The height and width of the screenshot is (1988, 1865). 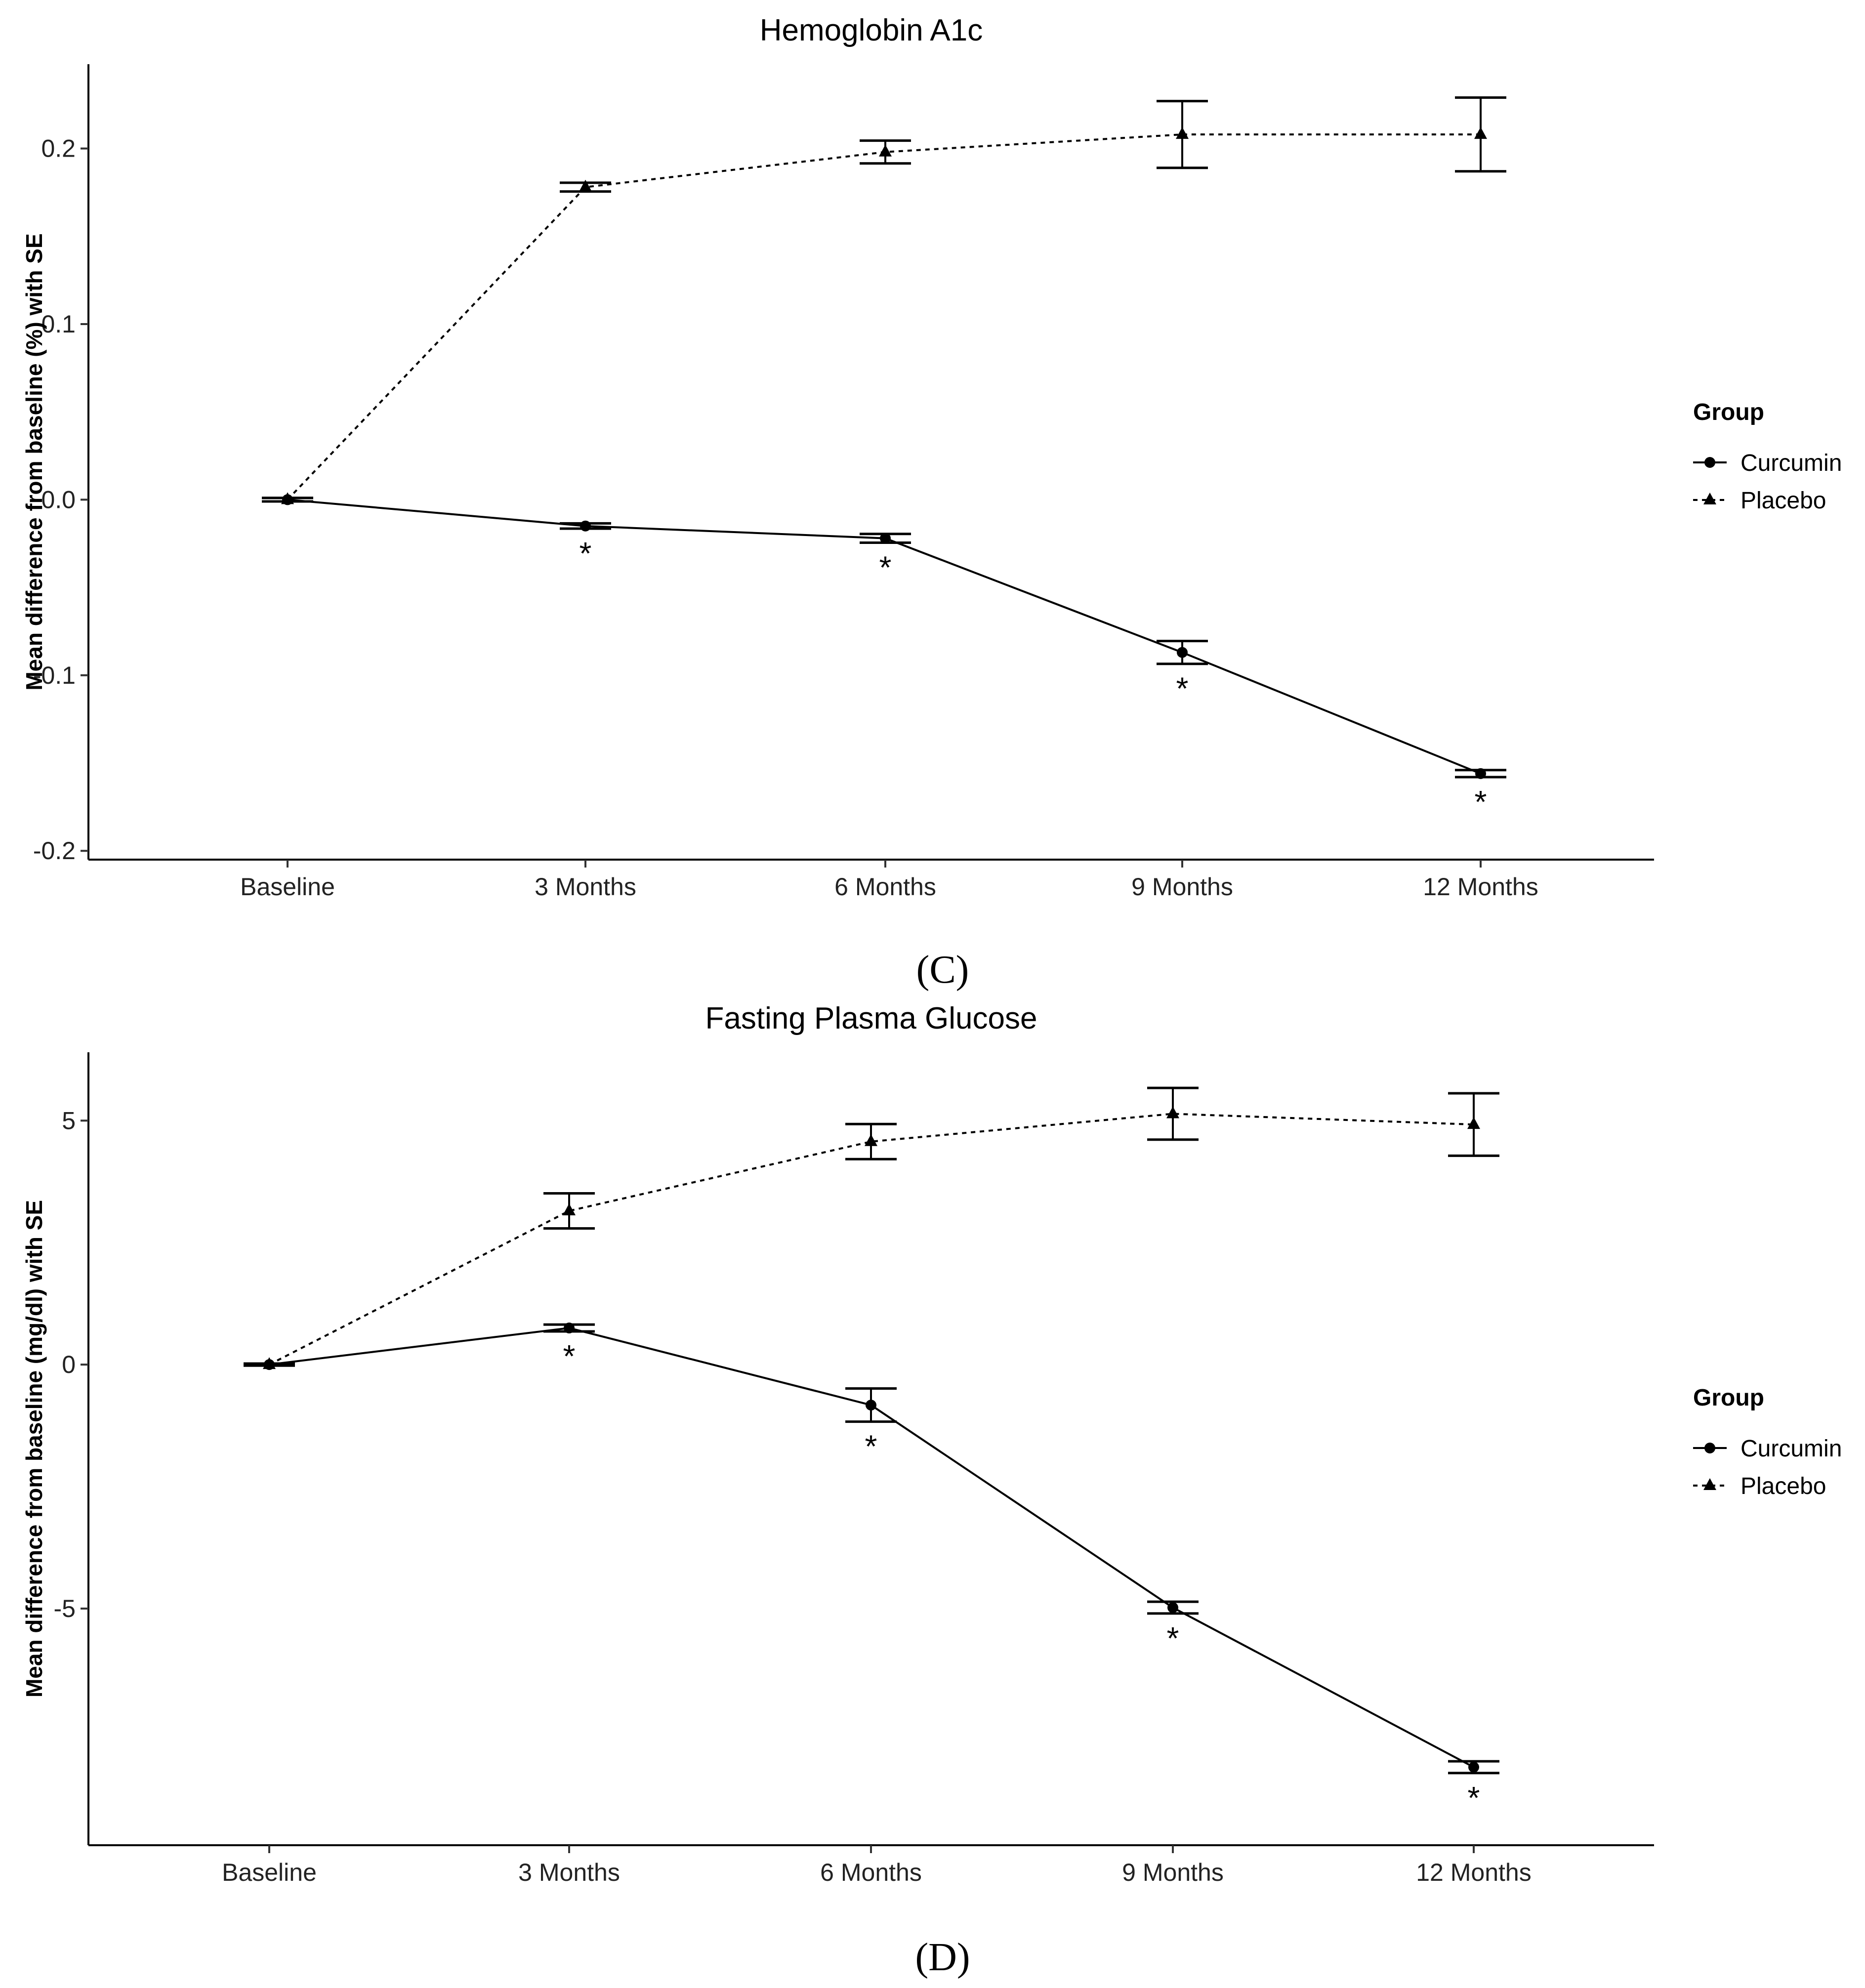 I want to click on chart-title: Fasting Plasma Glucose, so click(x=871, y=1018).